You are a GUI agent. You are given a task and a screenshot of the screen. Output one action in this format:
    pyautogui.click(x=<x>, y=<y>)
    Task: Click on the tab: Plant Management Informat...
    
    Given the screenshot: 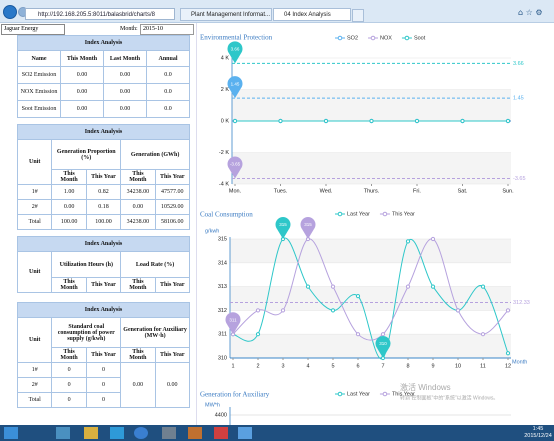 What is the action you would take?
    pyautogui.click(x=226, y=14)
    